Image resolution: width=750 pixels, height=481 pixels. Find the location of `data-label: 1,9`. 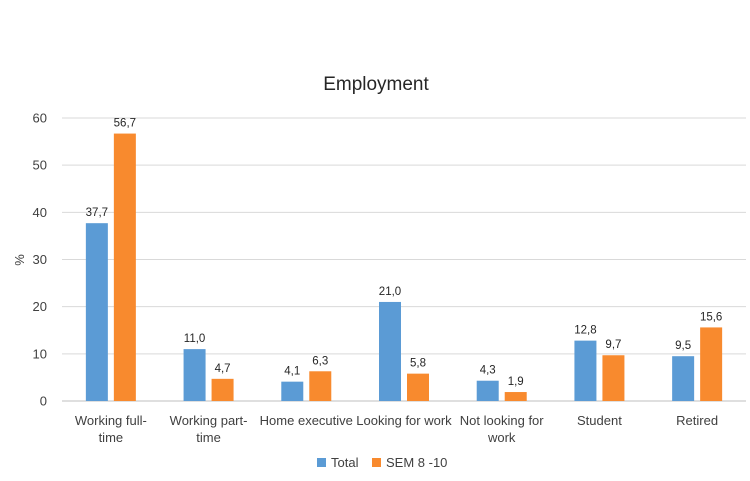

data-label: 1,9 is located at coordinates (516, 382).